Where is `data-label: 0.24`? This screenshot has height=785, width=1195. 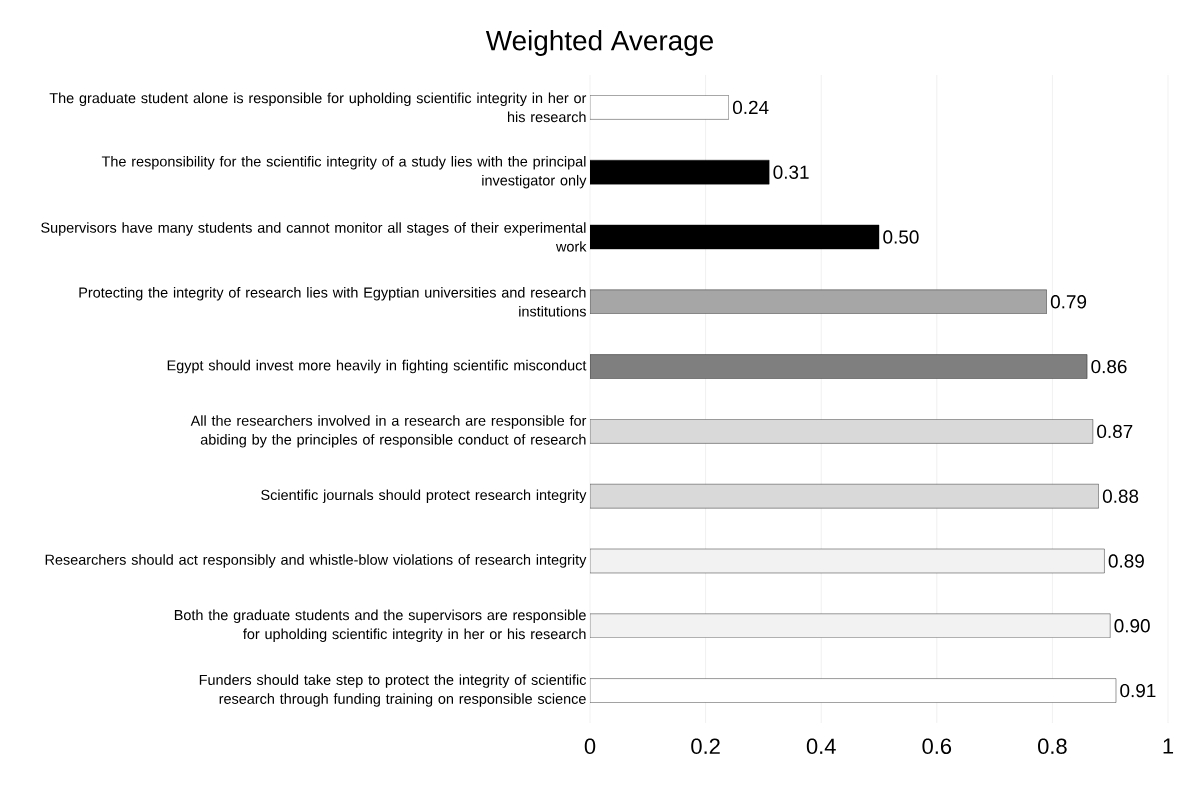 data-label: 0.24 is located at coordinates (750, 107).